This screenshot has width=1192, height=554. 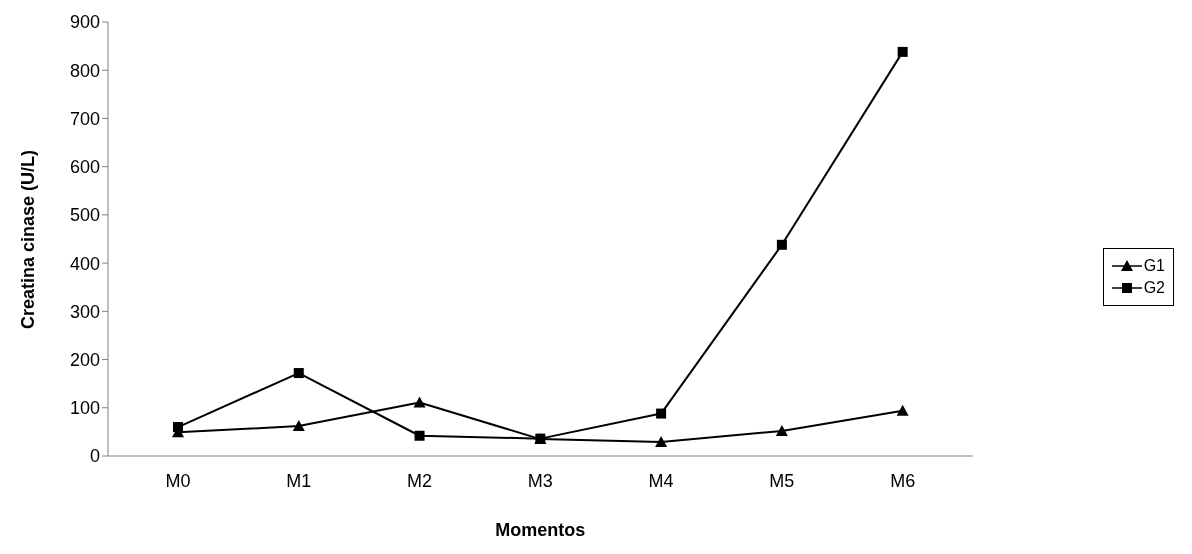 What do you see at coordinates (84, 215) in the screenshot?
I see `y-tick-label: 500` at bounding box center [84, 215].